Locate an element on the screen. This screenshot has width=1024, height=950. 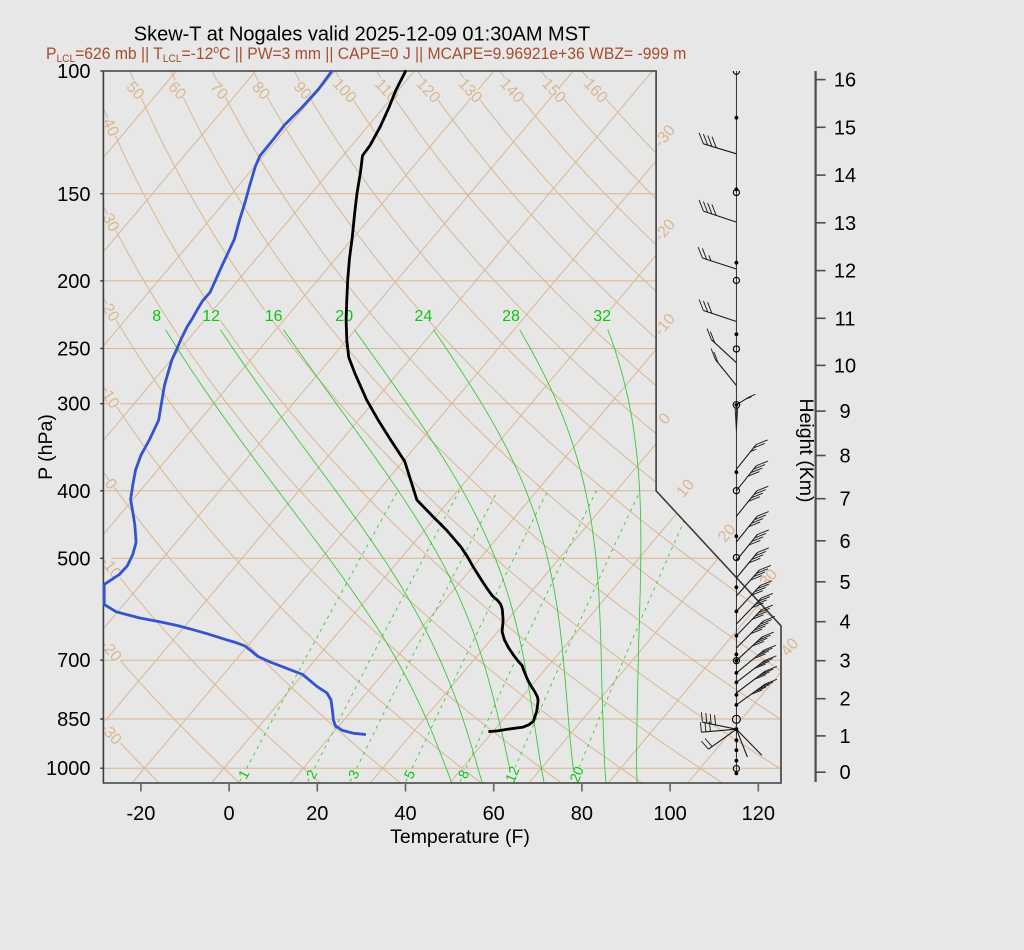
svg-text: 4 is located at coordinates (844, 623).